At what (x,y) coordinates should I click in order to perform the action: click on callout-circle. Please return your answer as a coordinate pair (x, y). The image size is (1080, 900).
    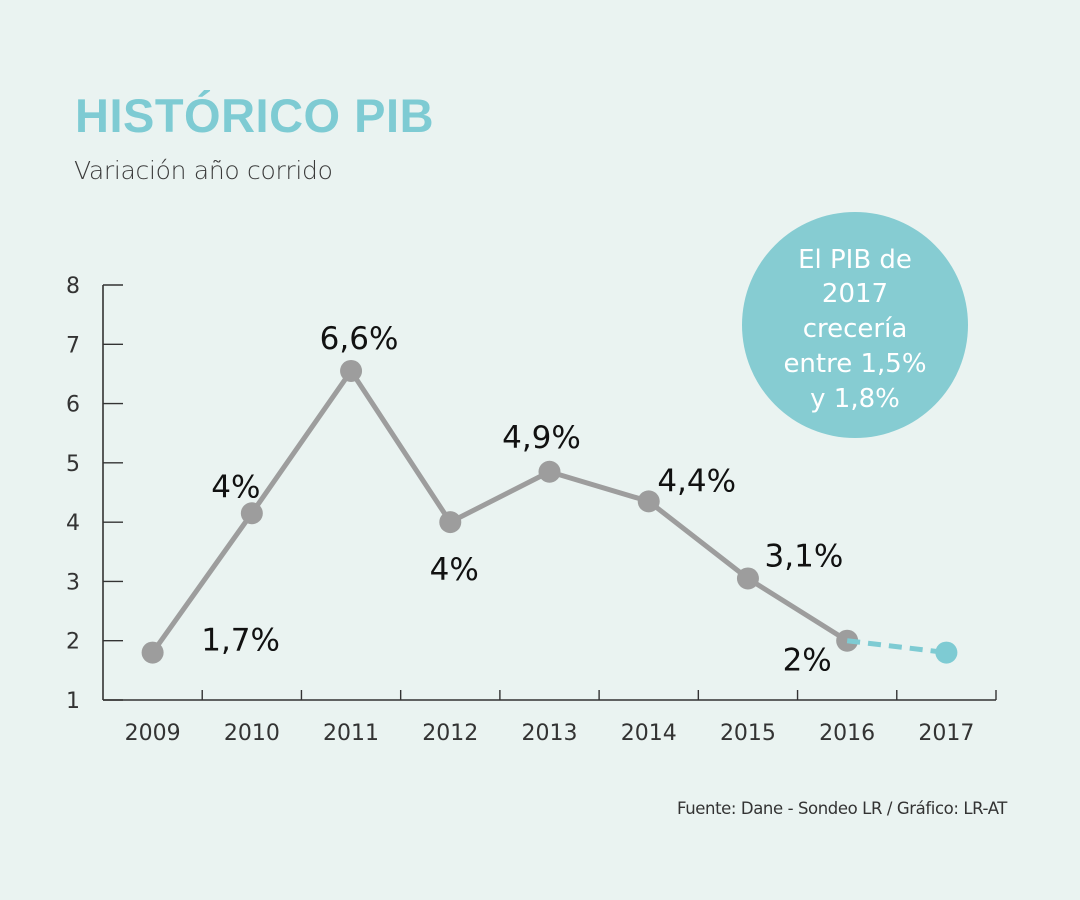
    Looking at the image, I should click on (855, 325).